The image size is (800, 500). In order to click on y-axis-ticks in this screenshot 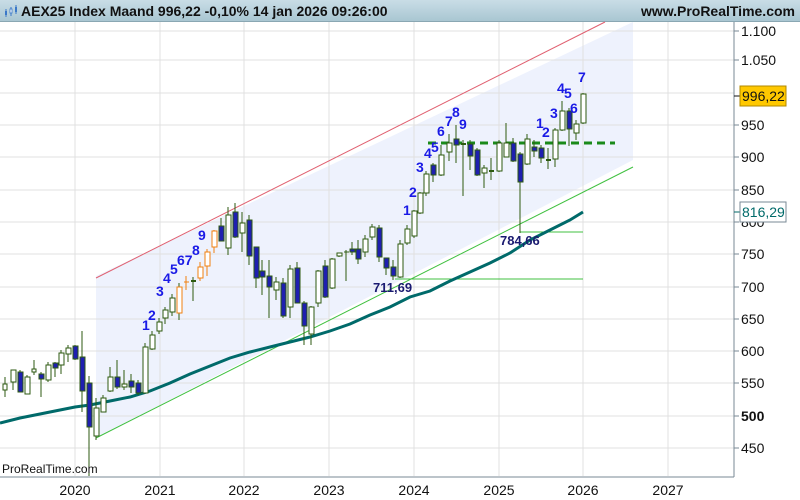, I will do `click(736, 239)`.